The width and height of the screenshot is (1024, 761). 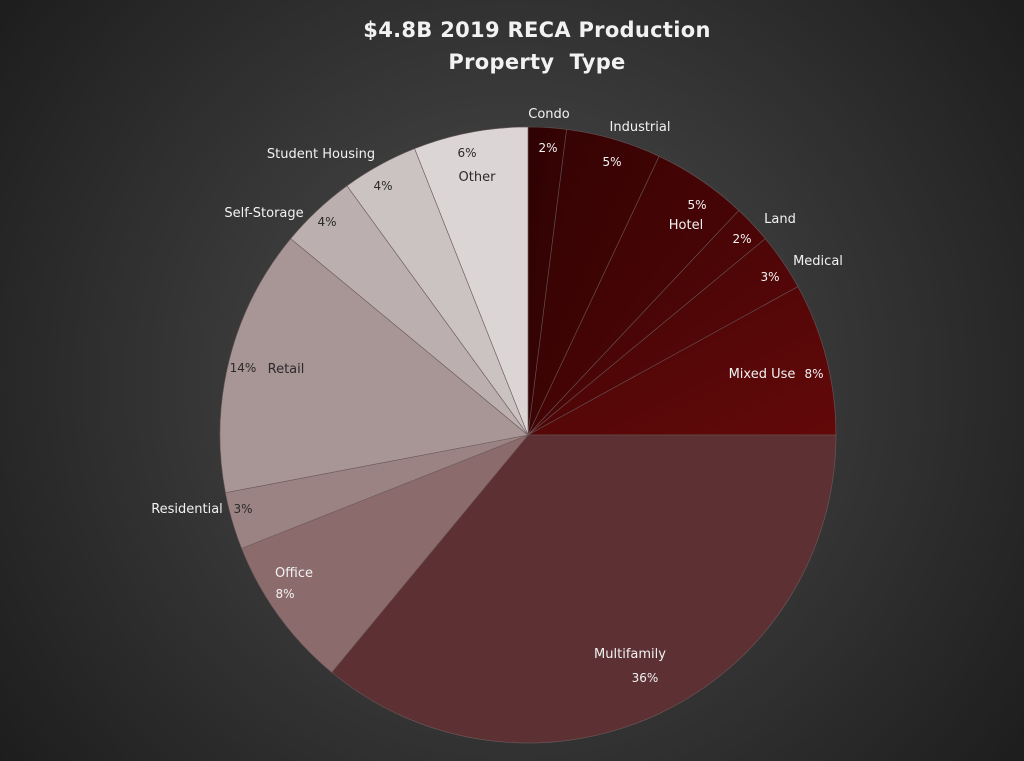 I want to click on slice-label: Hotel, so click(x=686, y=225).